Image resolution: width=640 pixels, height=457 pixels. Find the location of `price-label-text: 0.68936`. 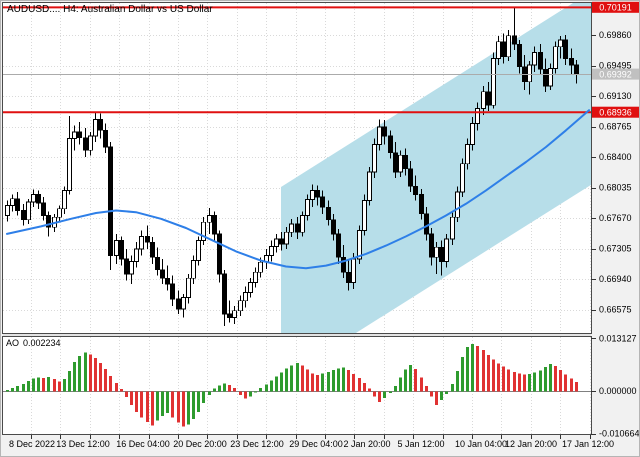

price-label-text: 0.68936 is located at coordinates (615, 112).